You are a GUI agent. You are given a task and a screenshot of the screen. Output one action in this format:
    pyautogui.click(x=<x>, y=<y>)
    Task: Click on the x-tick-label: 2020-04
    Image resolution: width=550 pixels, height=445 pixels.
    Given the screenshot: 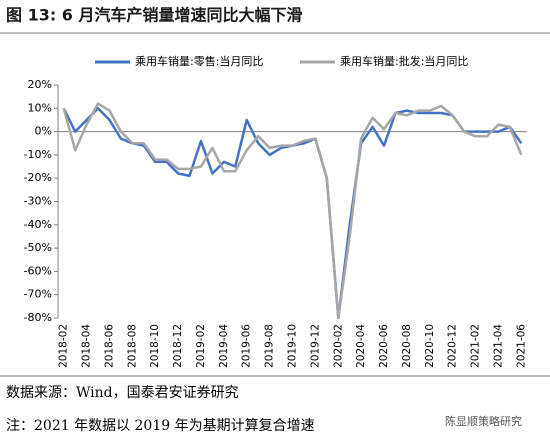 What is the action you would take?
    pyautogui.click(x=361, y=346)
    